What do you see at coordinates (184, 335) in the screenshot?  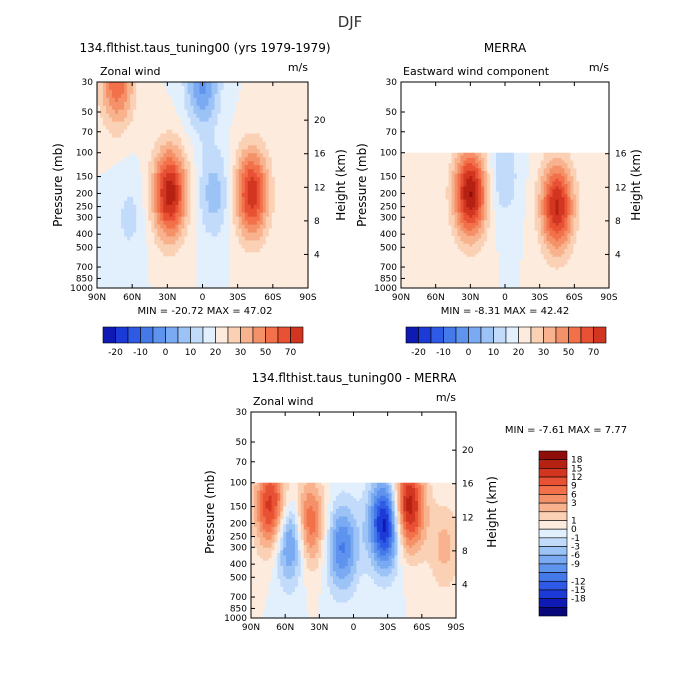 I see `colorbar-swatch` at bounding box center [184, 335].